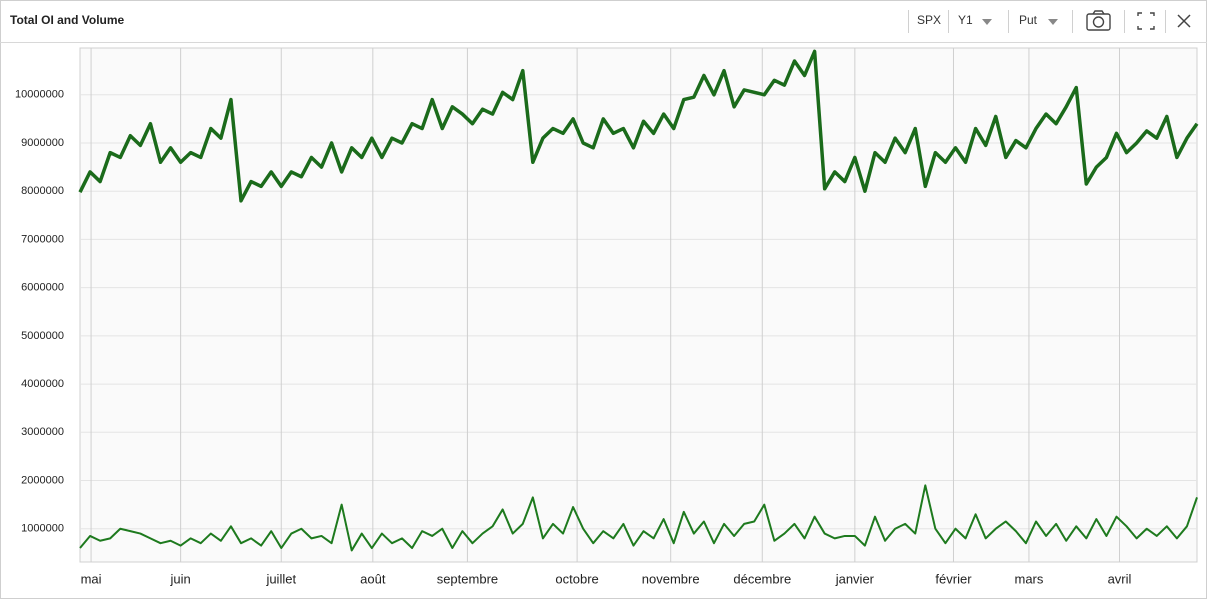  Describe the element at coordinates (953, 578) in the screenshot. I see `x-tick-label: février` at that location.